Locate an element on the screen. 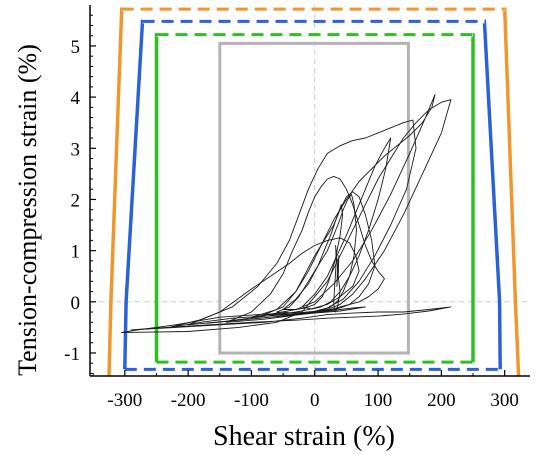 The image size is (550, 461). y-tick-label: 5 is located at coordinates (76, 47).